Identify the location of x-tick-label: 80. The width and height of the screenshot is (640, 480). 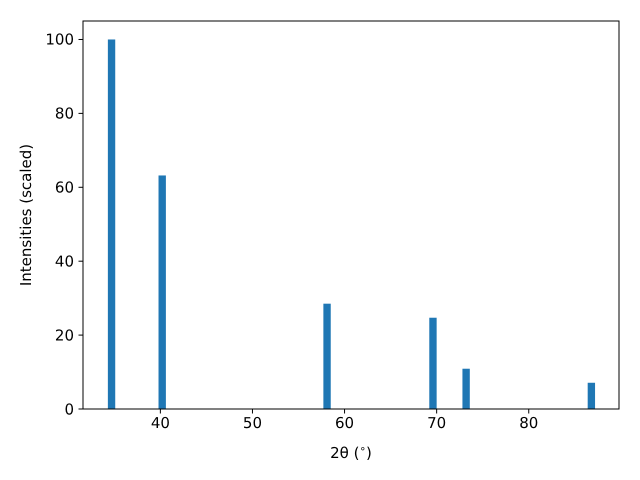
(528, 423).